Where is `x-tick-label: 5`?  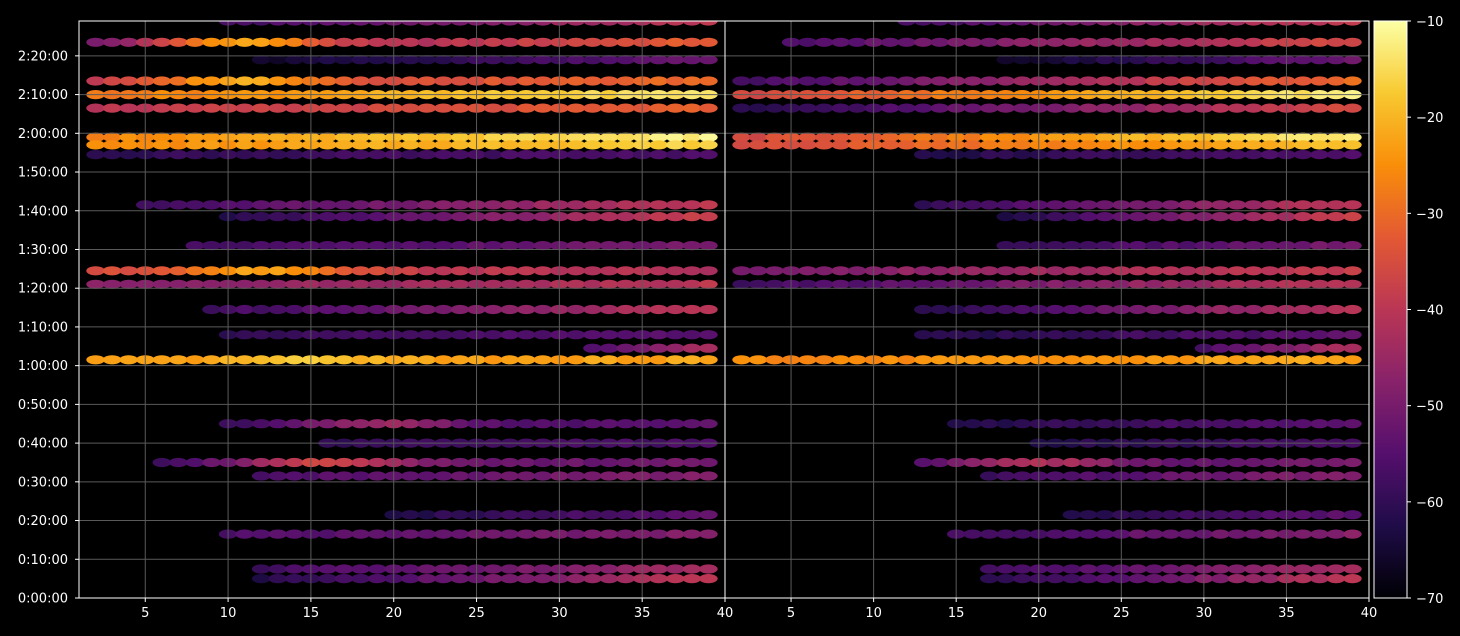 x-tick-label: 5 is located at coordinates (791, 613).